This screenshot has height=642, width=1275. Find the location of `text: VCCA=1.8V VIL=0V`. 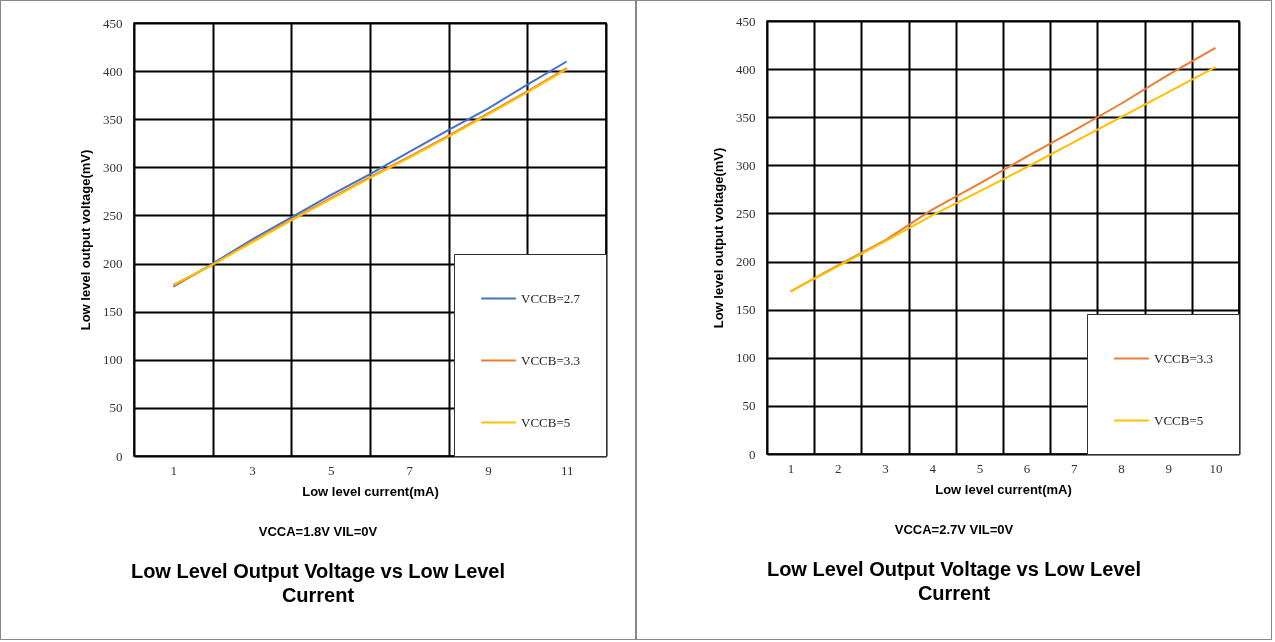

text: VCCA=1.8V VIL=0V is located at coordinates (318, 531).